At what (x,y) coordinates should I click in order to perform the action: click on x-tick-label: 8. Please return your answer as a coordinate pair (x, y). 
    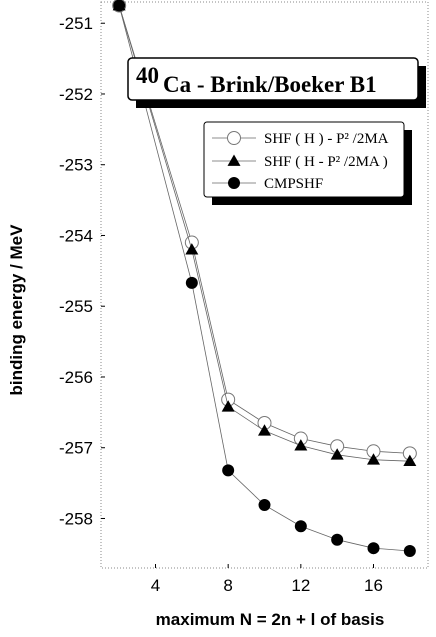
    Looking at the image, I should click on (227, 585).